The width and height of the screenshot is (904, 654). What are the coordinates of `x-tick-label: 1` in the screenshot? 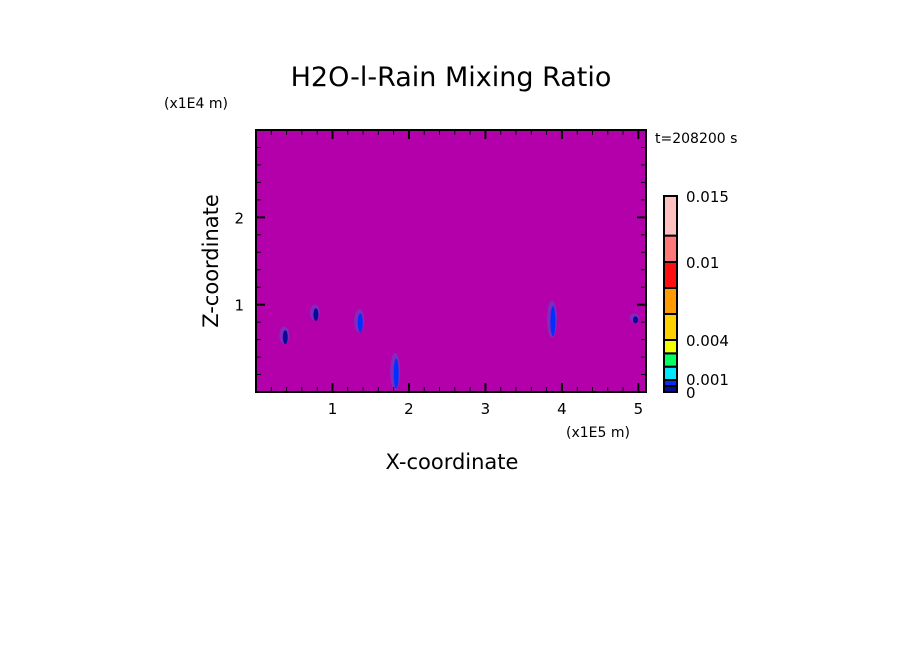 It's located at (333, 409).